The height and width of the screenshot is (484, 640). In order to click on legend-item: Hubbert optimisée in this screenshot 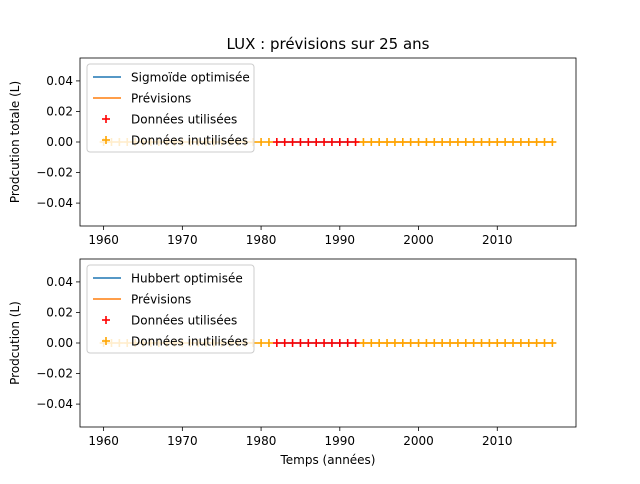, I will do `click(168, 279)`.